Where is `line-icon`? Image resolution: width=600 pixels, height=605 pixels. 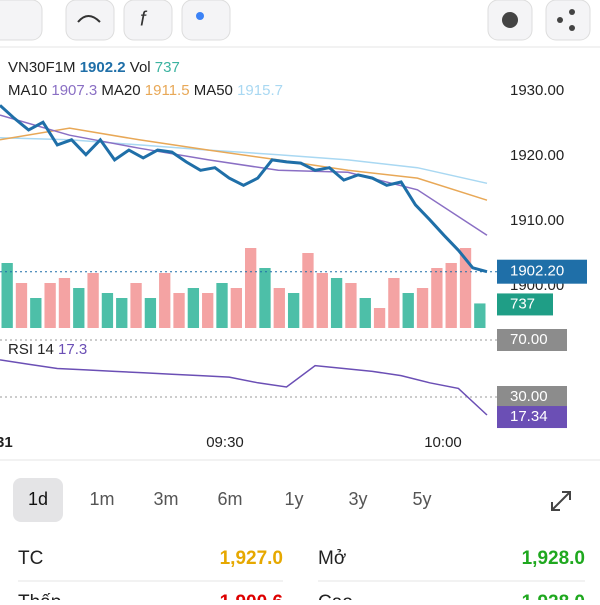
line-icon is located at coordinates (89, 19).